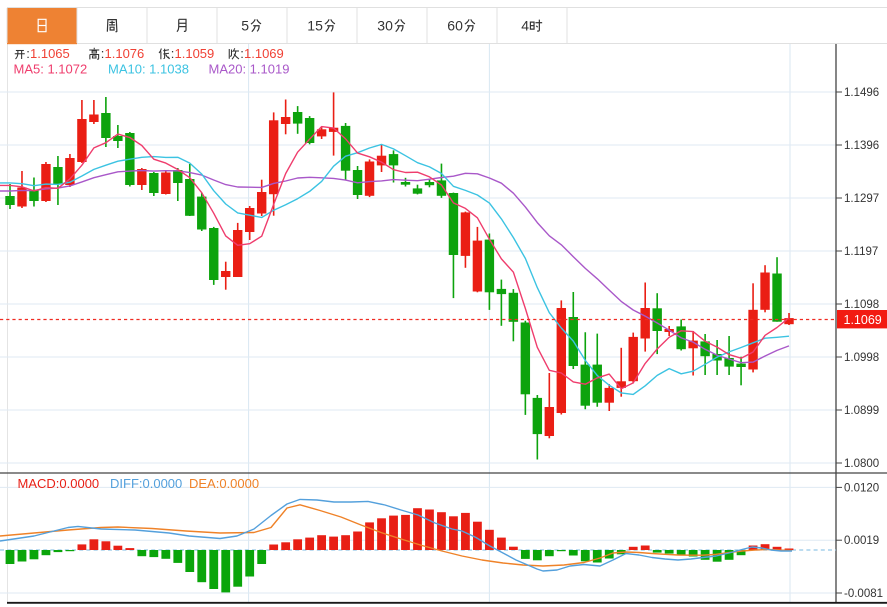 The width and height of the screenshot is (887, 607). I want to click on svg-text: 1.1297, so click(861, 199).